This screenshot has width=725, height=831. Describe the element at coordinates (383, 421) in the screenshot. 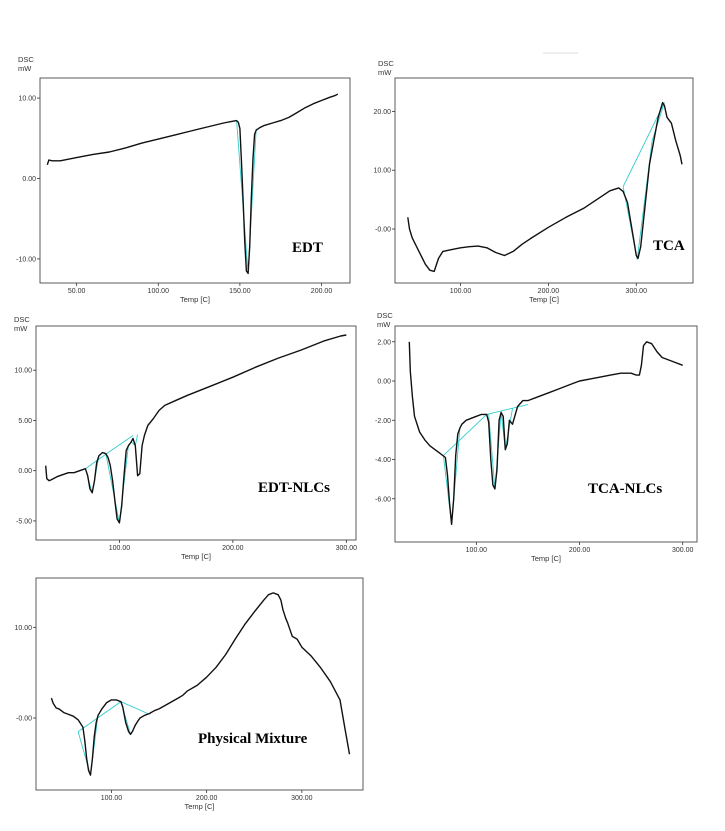

I see `y-tick-label: -2.00` at that location.